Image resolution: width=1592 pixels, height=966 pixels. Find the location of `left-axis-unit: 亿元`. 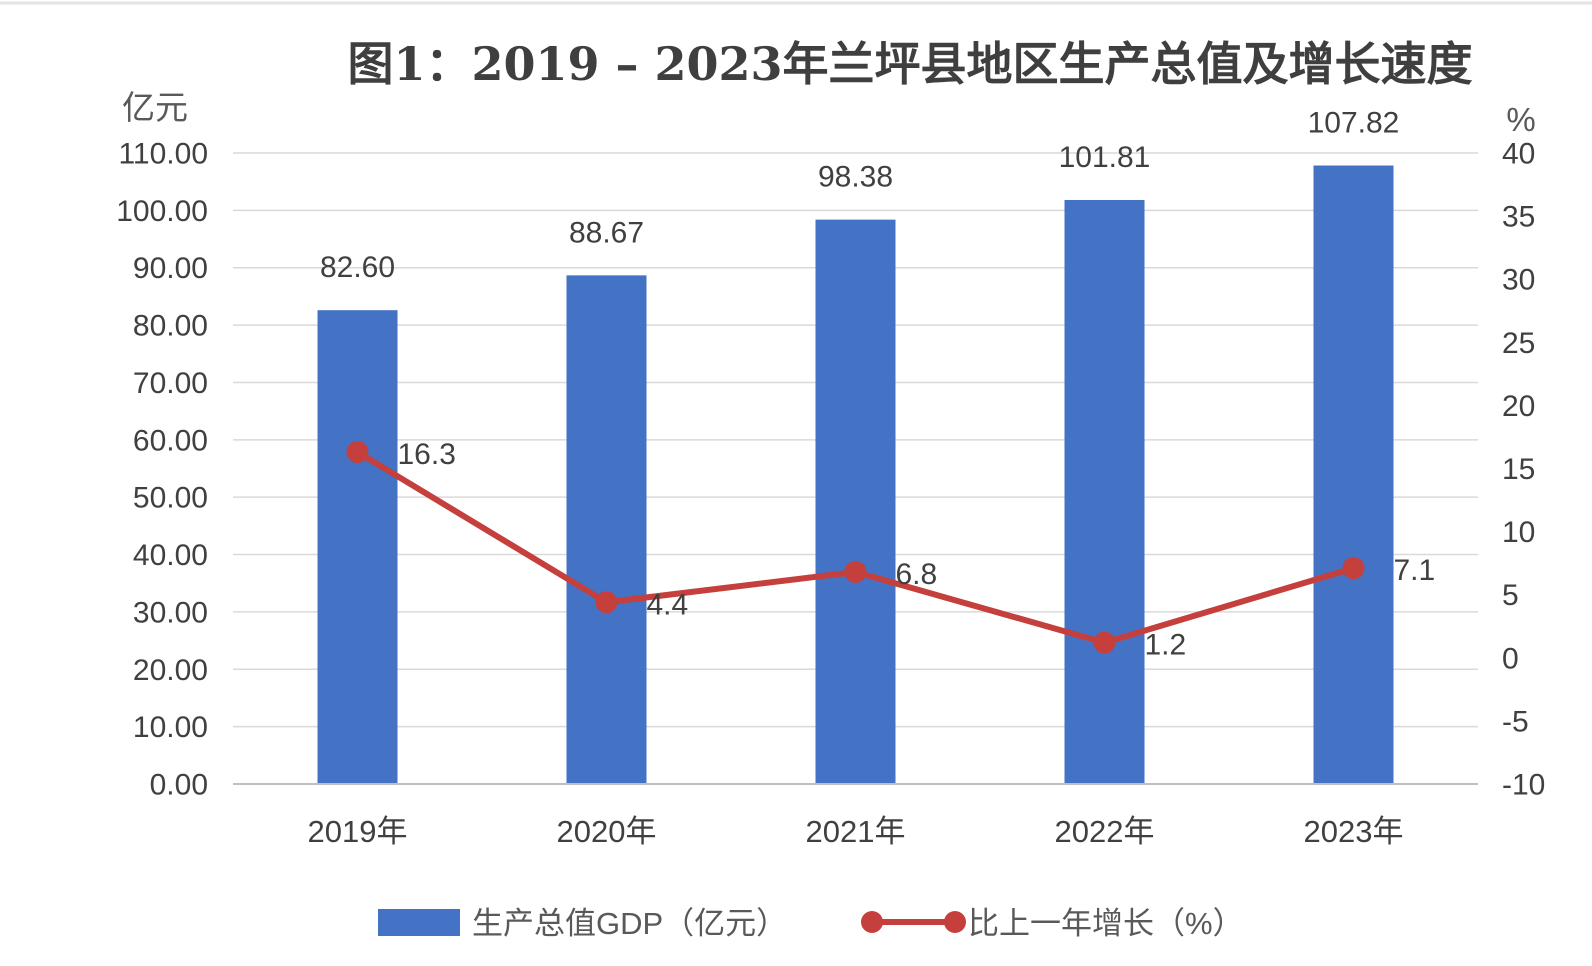

left-axis-unit: 亿元 is located at coordinates (155, 107).